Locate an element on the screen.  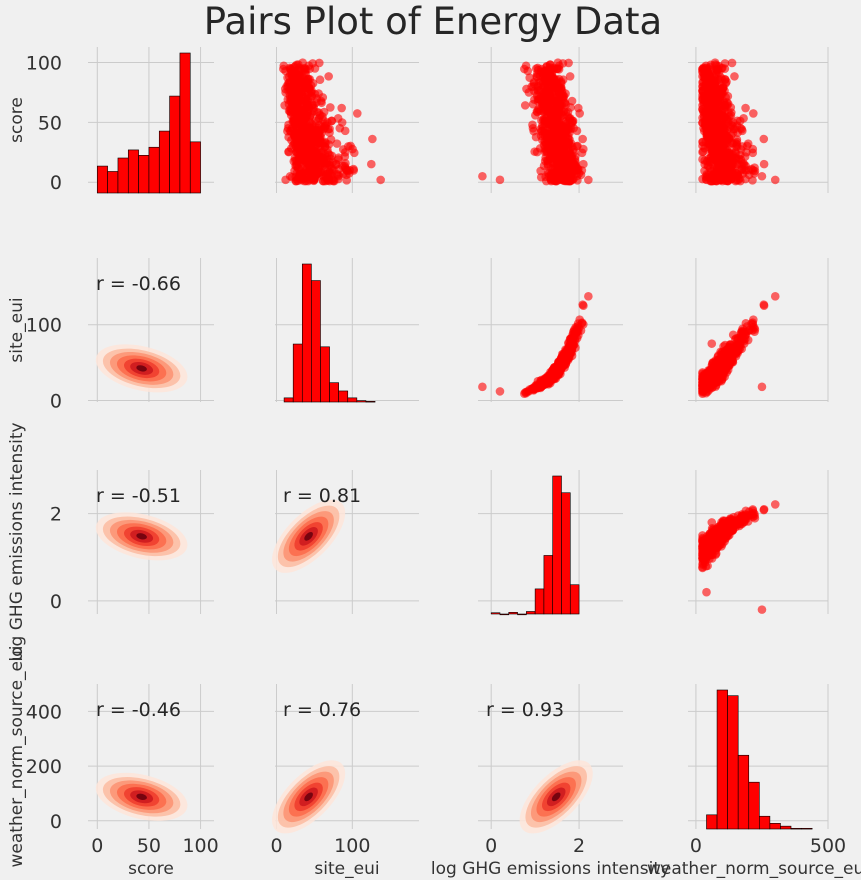
x-tick-label: 0 is located at coordinates (276, 846).